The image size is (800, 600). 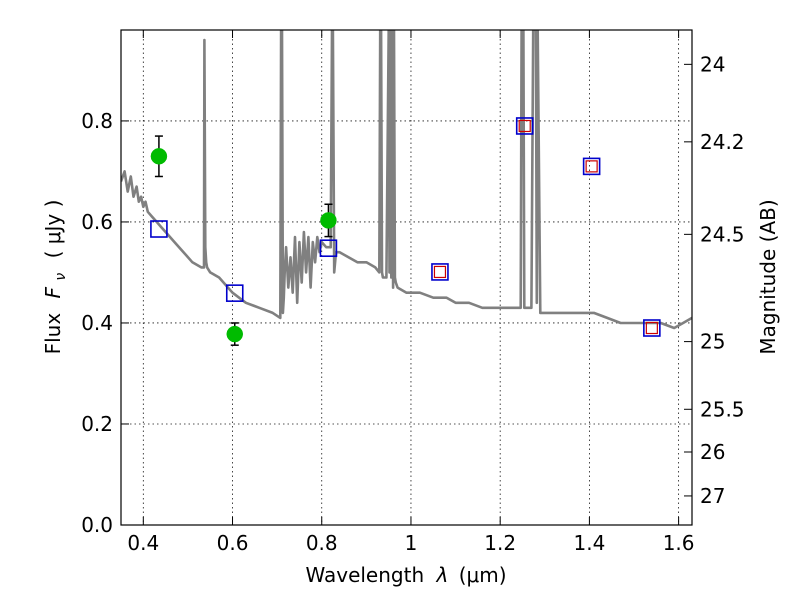 What do you see at coordinates (722, 142) in the screenshot?
I see `mag-tick-label: 24.2` at bounding box center [722, 142].